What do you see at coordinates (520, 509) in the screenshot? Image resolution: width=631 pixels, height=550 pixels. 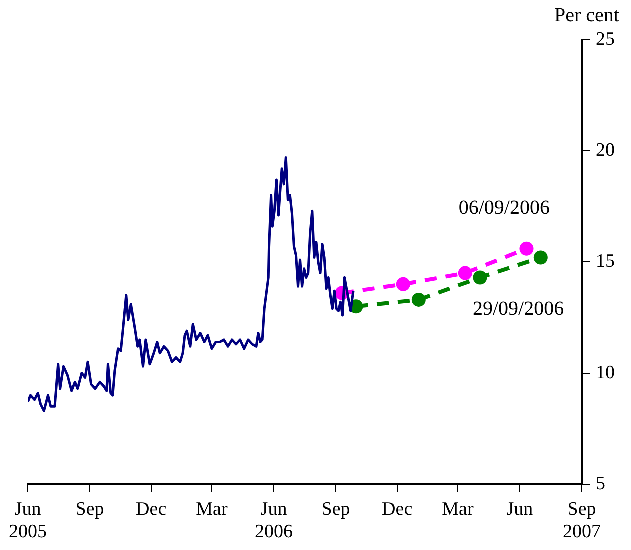 I see `x-tick-label: Jun` at bounding box center [520, 509].